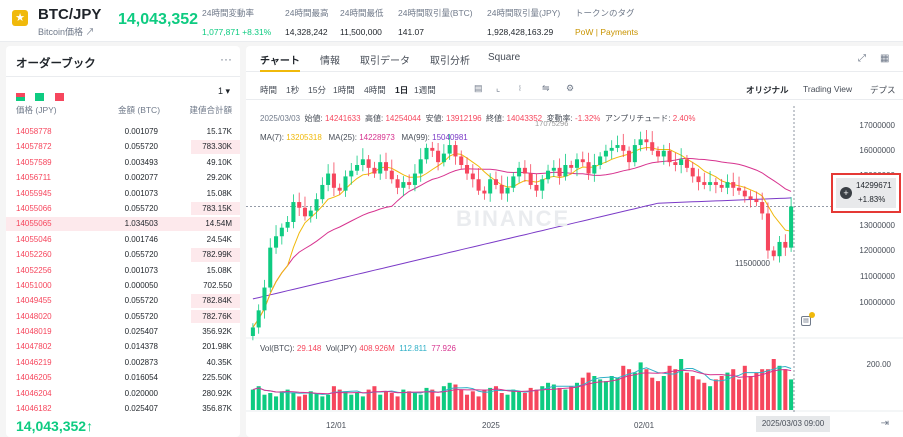  What do you see at coordinates (123, 377) in the screenshot?
I see `orderbook-row: 14046205 0.016054 225.50K` at bounding box center [123, 377].